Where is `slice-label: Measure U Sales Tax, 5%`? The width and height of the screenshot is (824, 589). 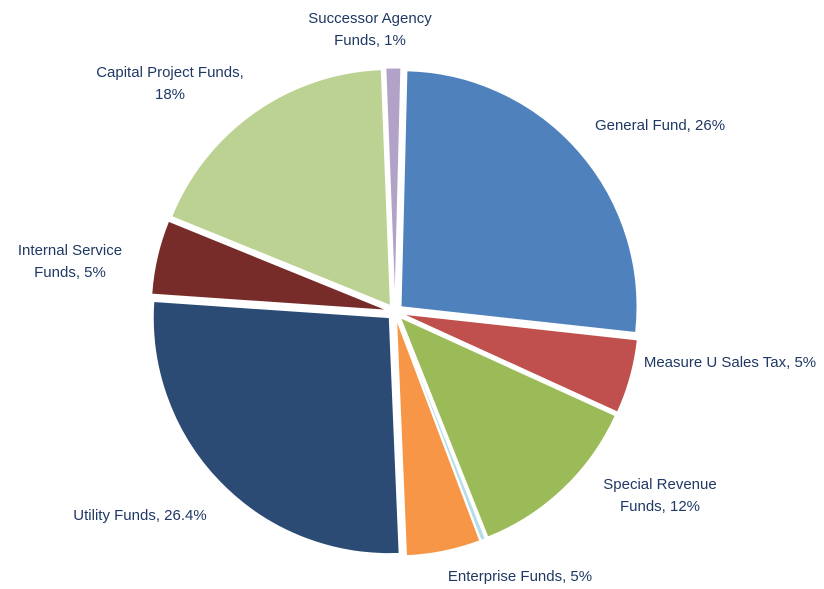 slice-label: Measure U Sales Tax, 5% is located at coordinates (730, 362).